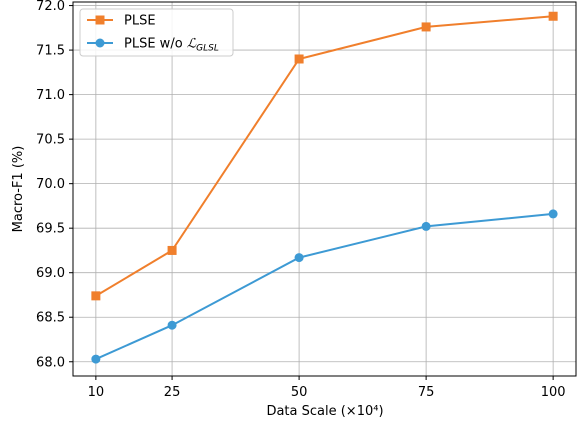 The height and width of the screenshot is (423, 577). What do you see at coordinates (140, 21) in the screenshot?
I see `legend-label-plse: PLSE` at bounding box center [140, 21].